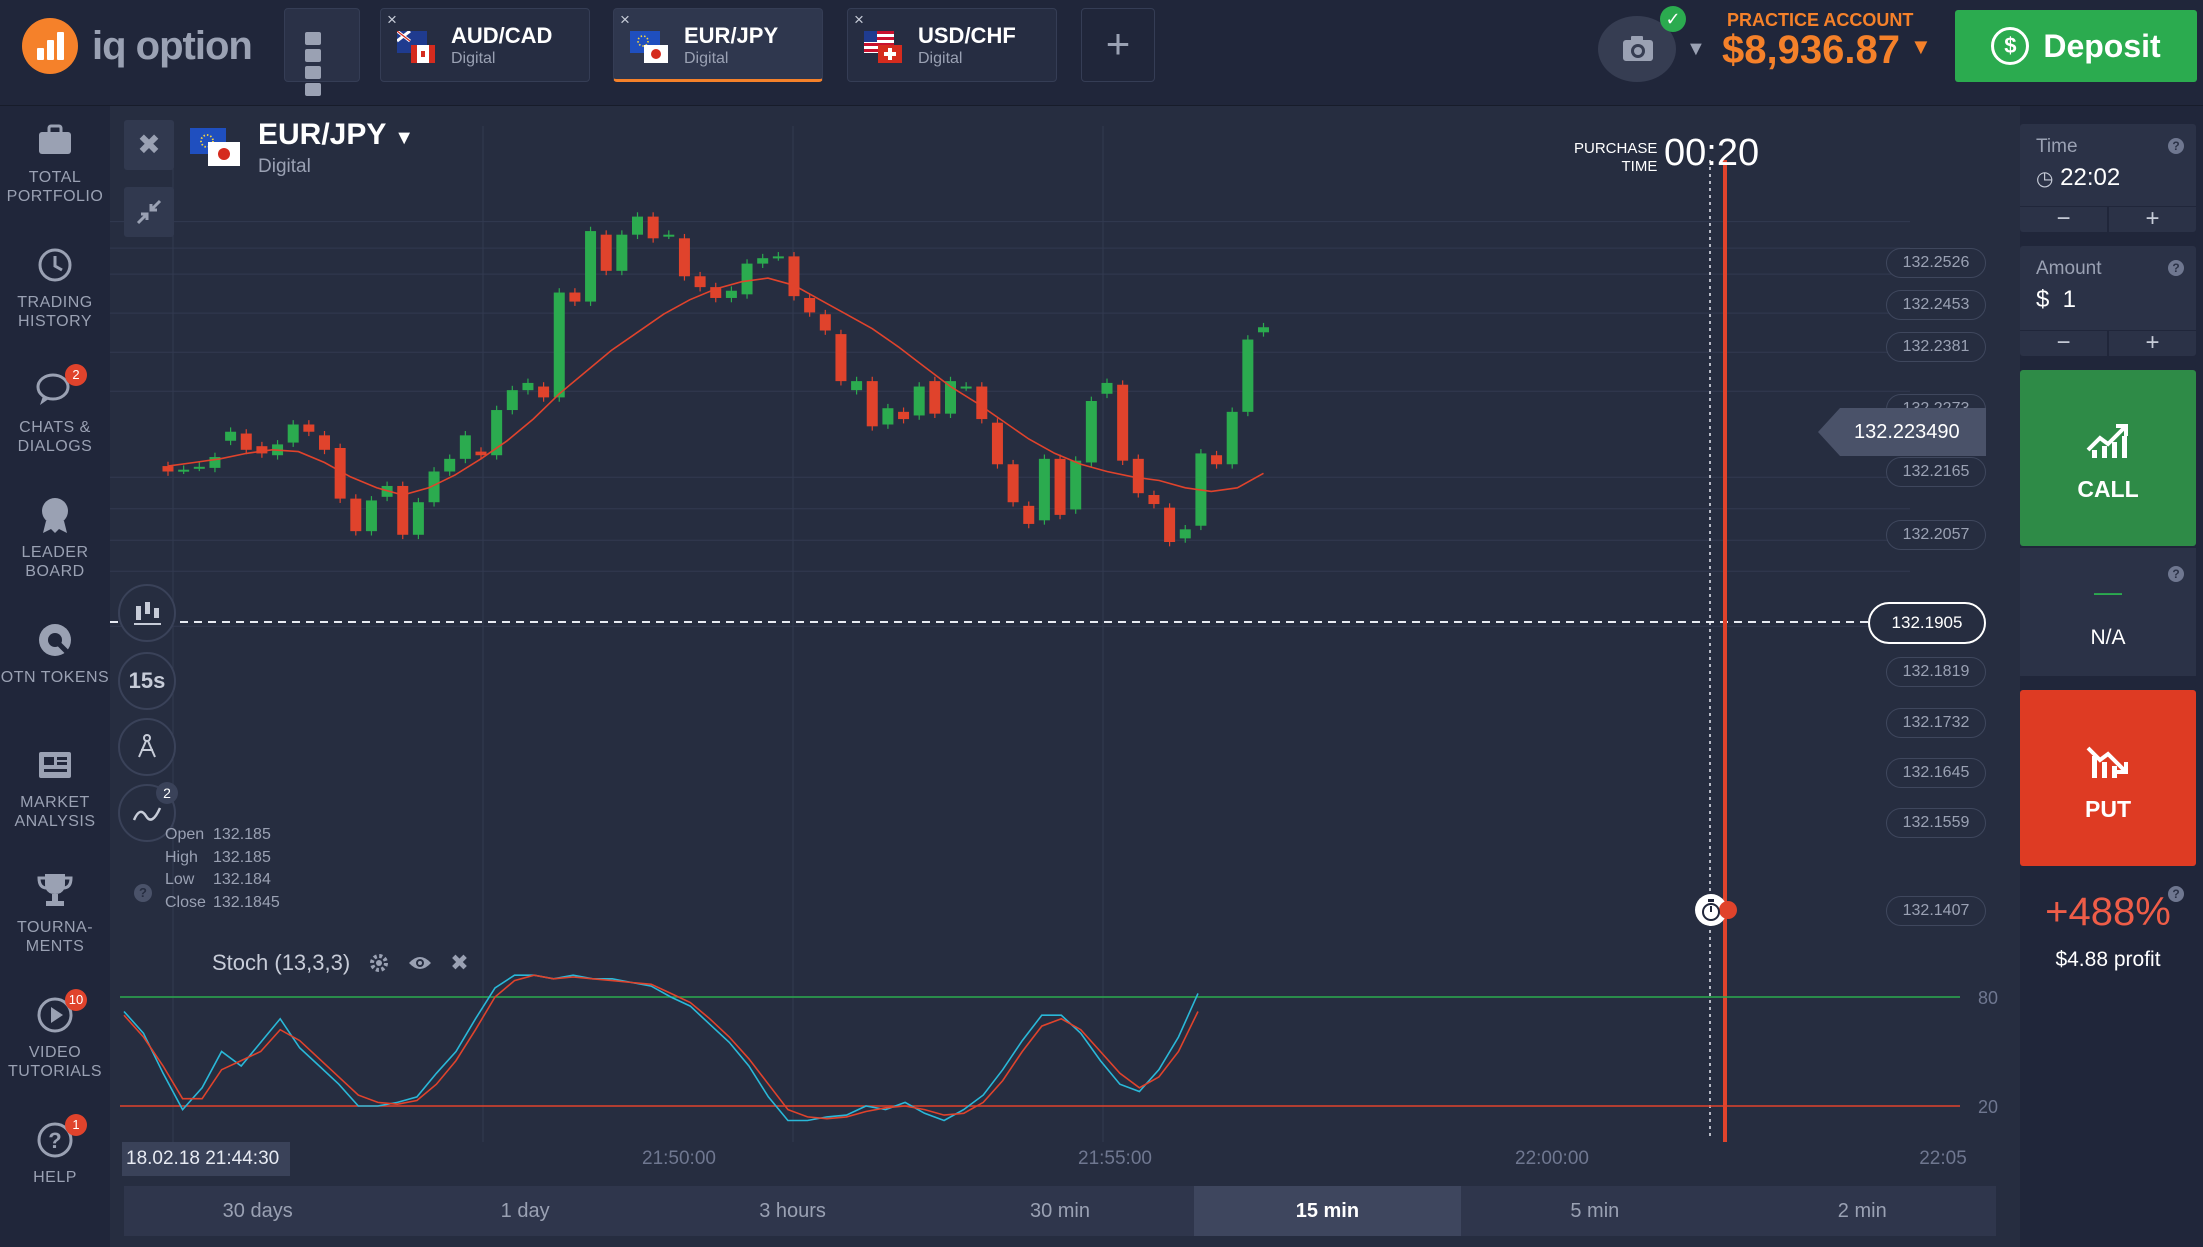  I want to click on time-axis-label: 22:00:00, so click(1552, 1158).